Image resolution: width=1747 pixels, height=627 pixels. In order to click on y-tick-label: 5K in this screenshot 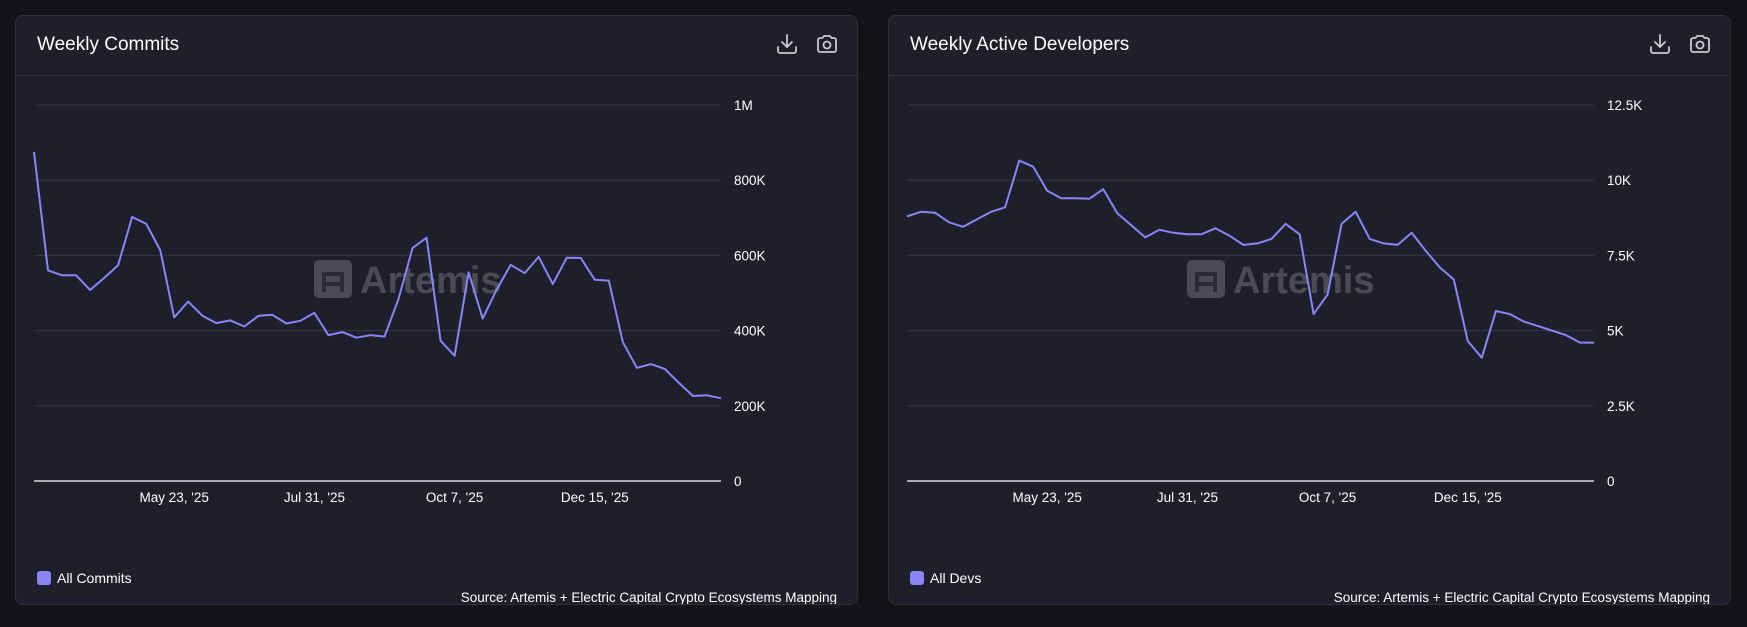, I will do `click(1615, 331)`.